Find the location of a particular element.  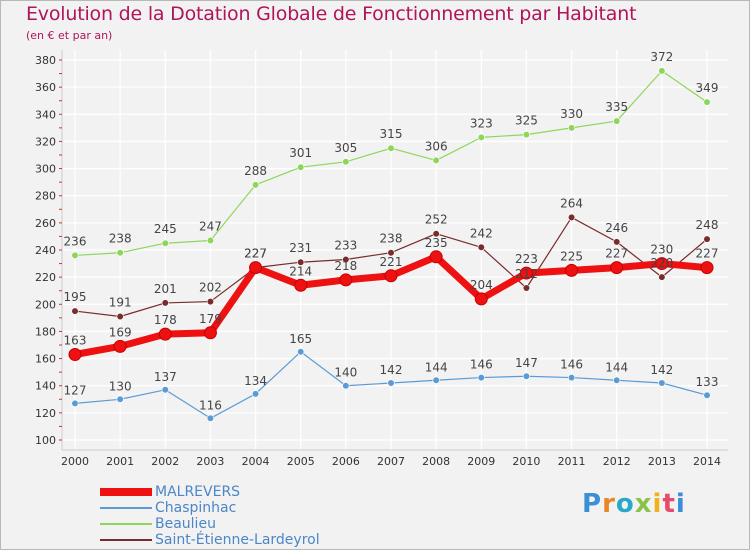

y-tick-label: 360 is located at coordinates (45, 87).